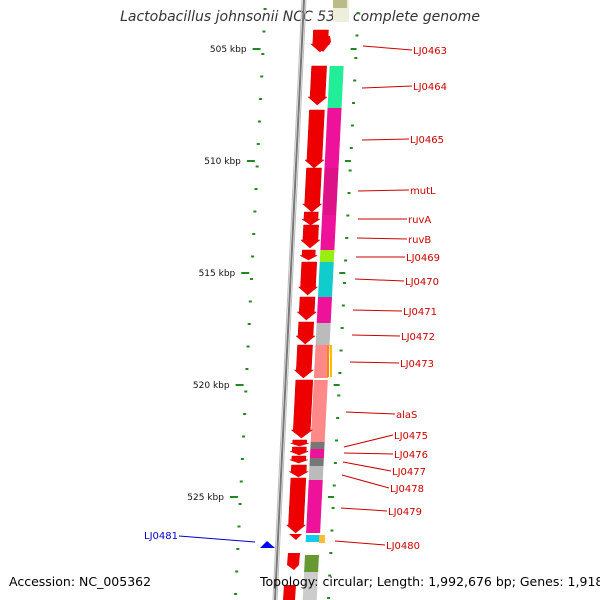  What do you see at coordinates (161, 536) in the screenshot?
I see `gene-label: LJ0481` at bounding box center [161, 536].